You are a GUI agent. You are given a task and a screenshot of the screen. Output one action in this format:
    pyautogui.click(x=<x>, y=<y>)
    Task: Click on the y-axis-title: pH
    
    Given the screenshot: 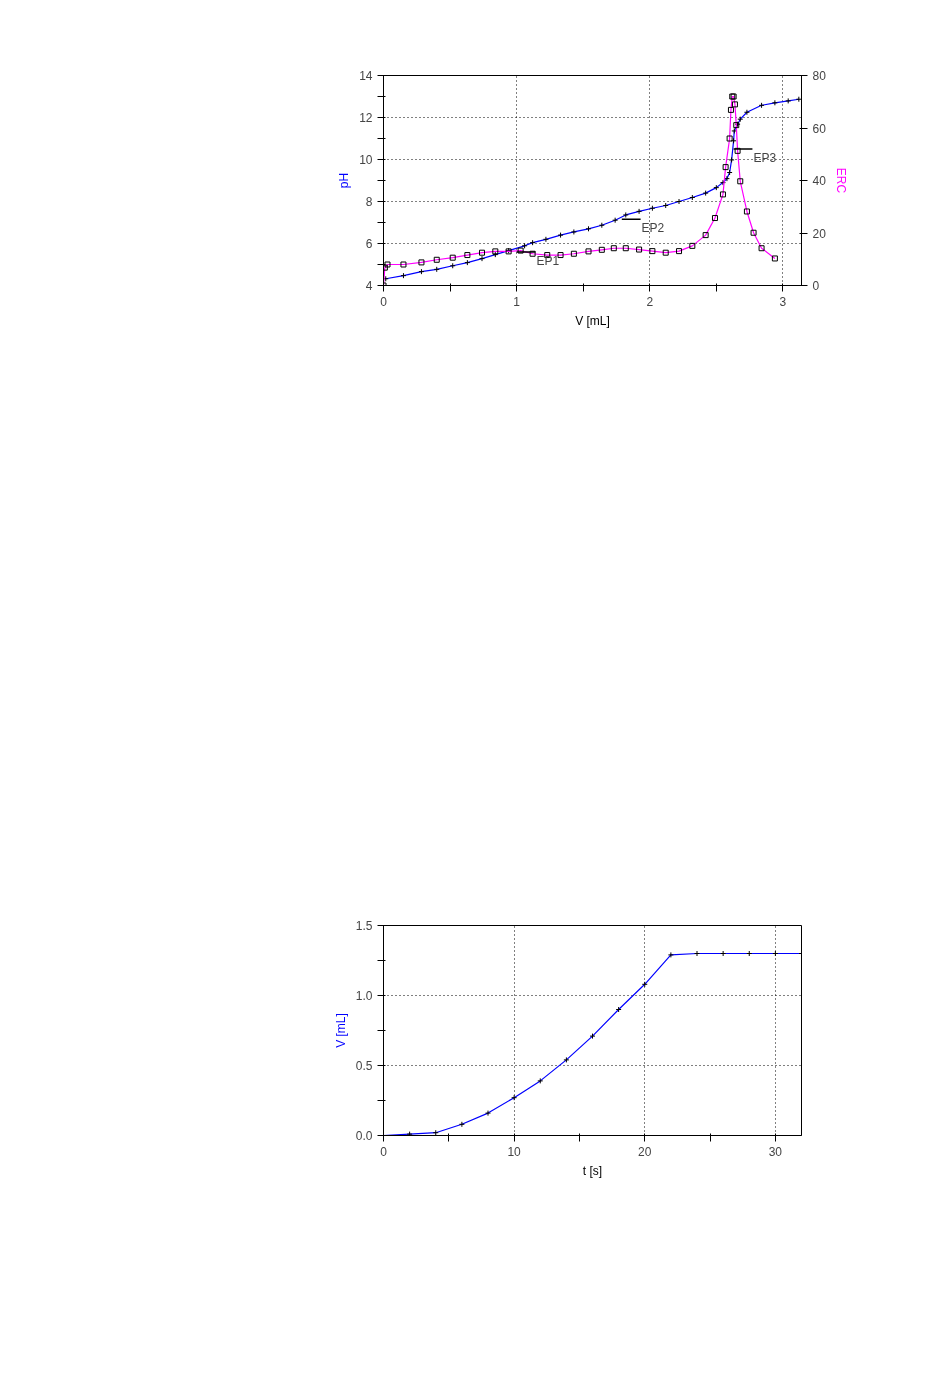 What is the action you would take?
    pyautogui.click(x=344, y=180)
    